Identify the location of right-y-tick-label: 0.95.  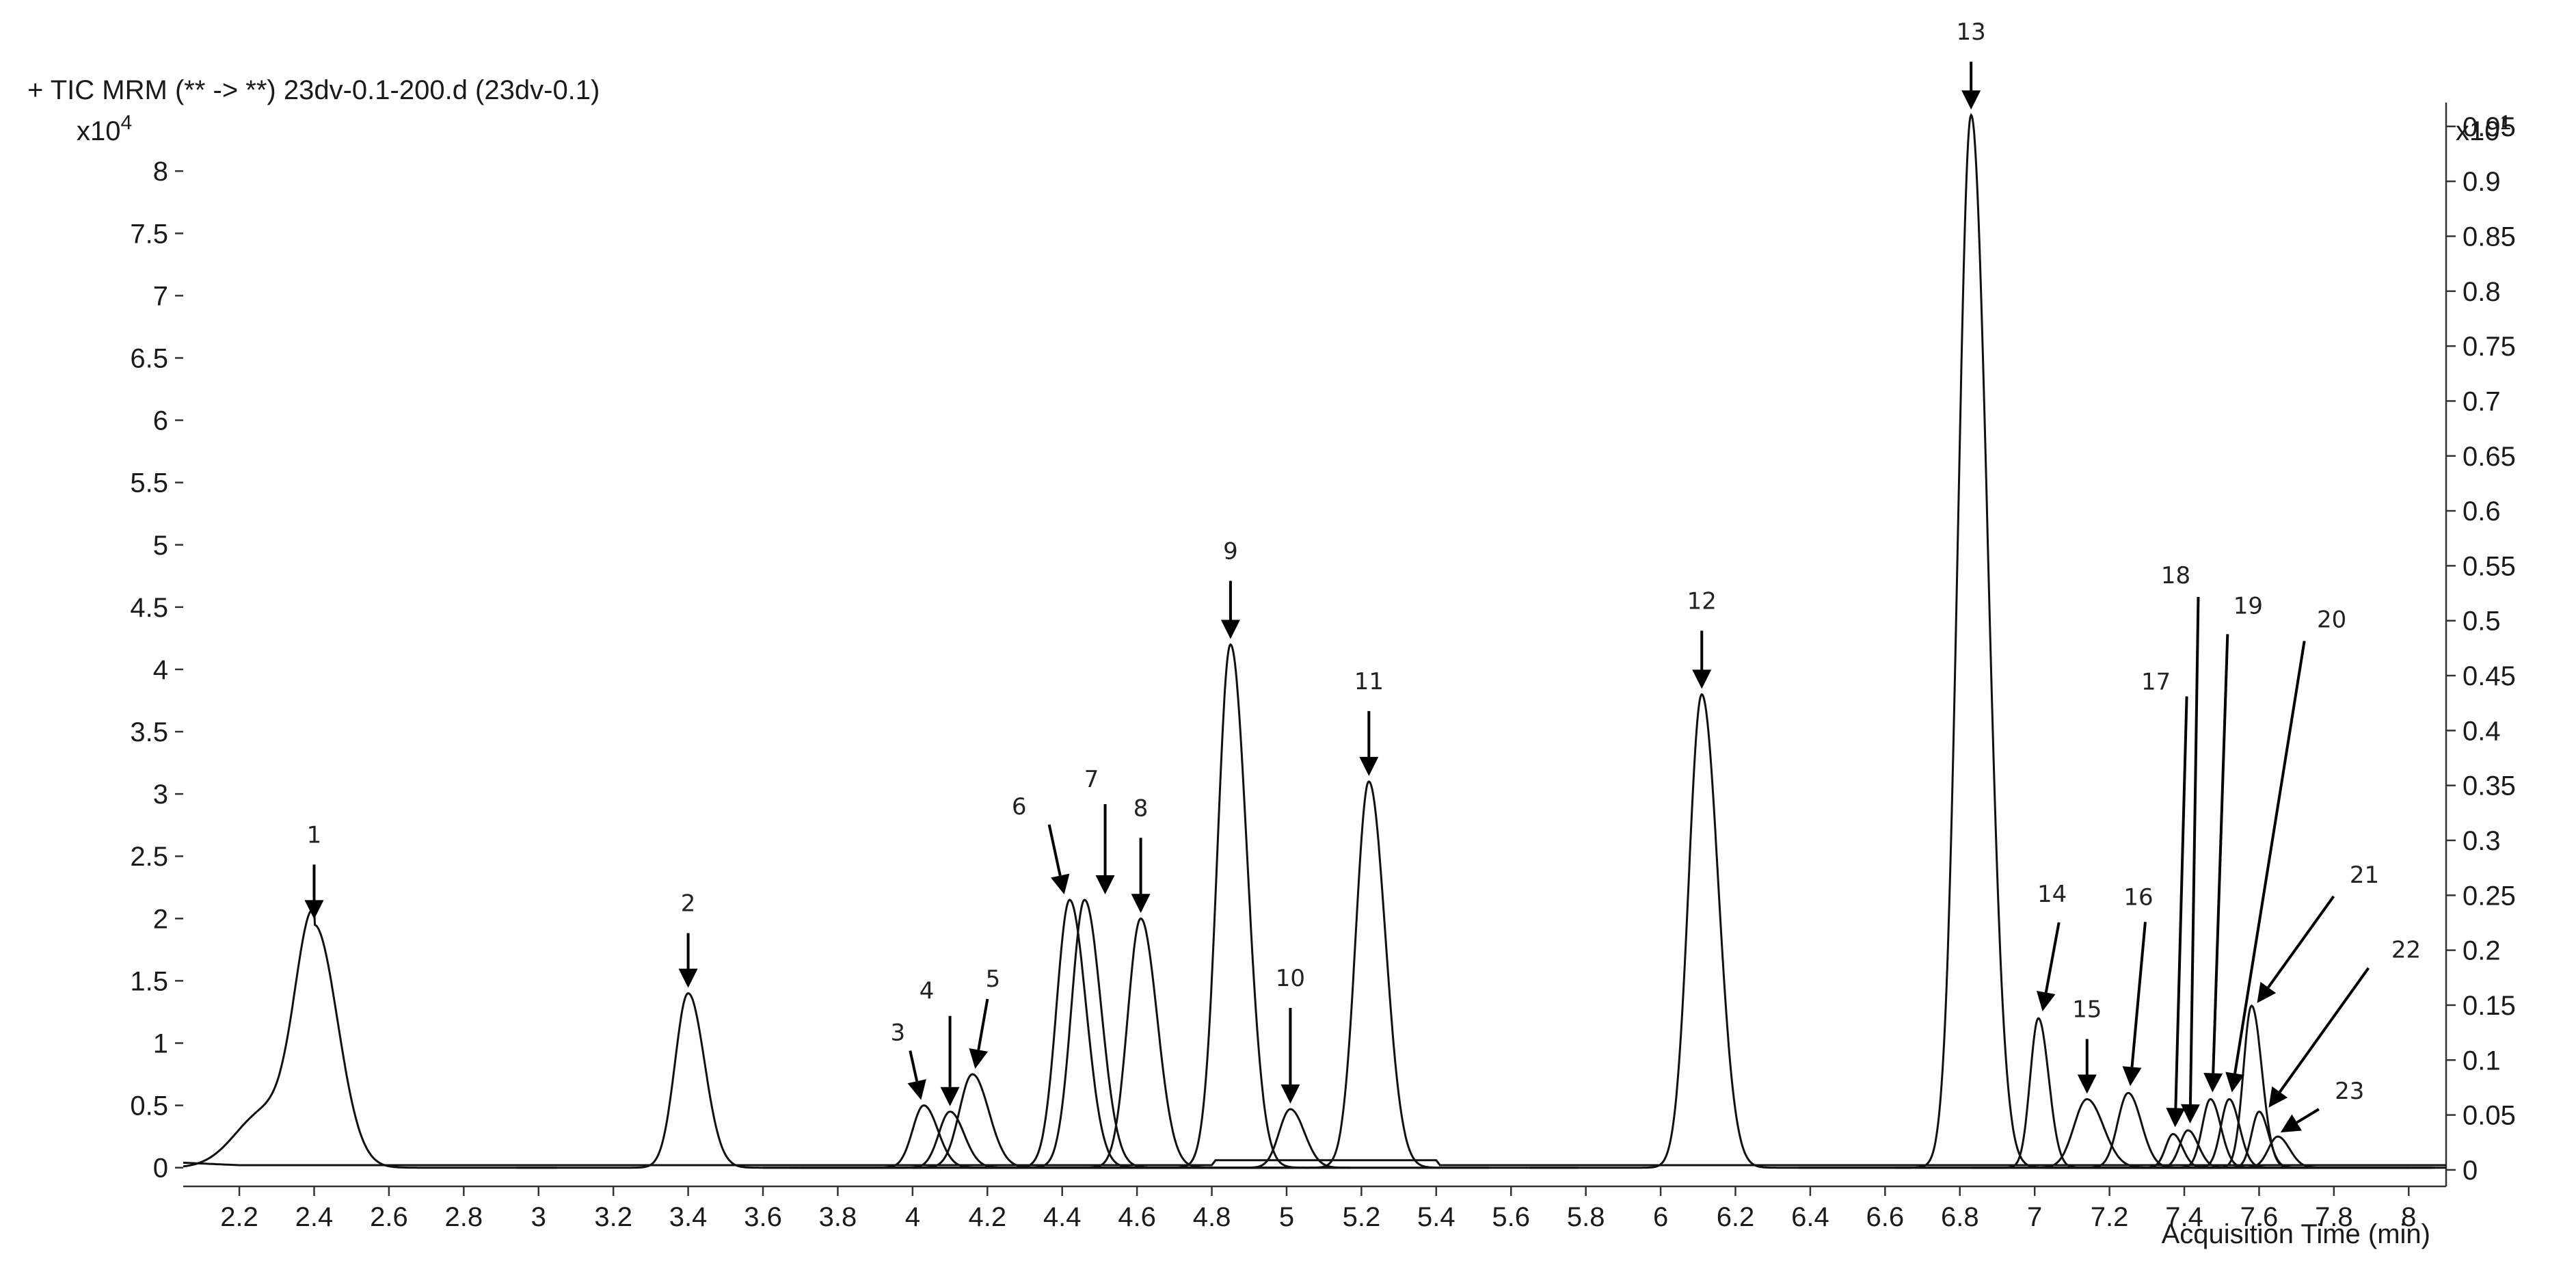
(2489, 127).